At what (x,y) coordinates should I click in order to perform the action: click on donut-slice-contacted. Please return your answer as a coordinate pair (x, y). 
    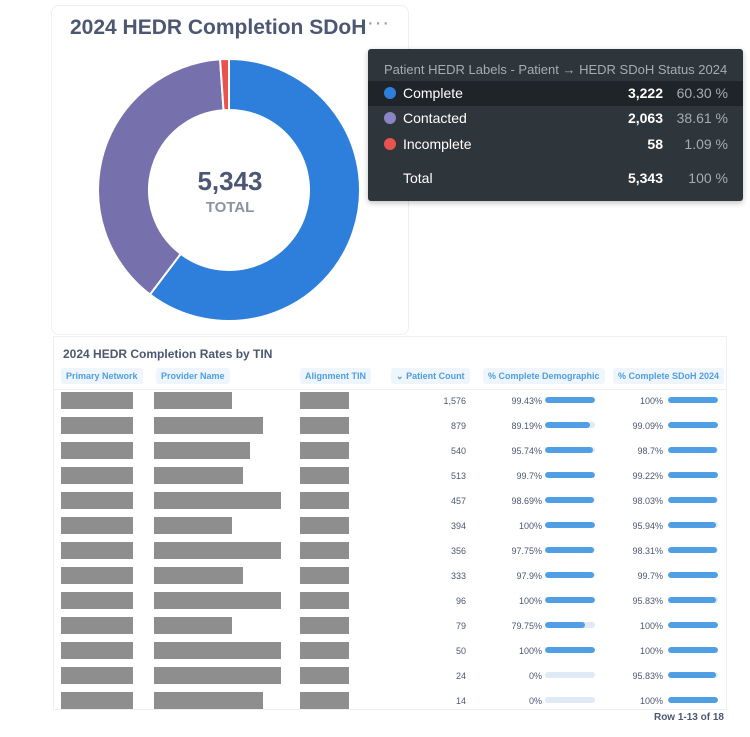
    Looking at the image, I should click on (161, 177).